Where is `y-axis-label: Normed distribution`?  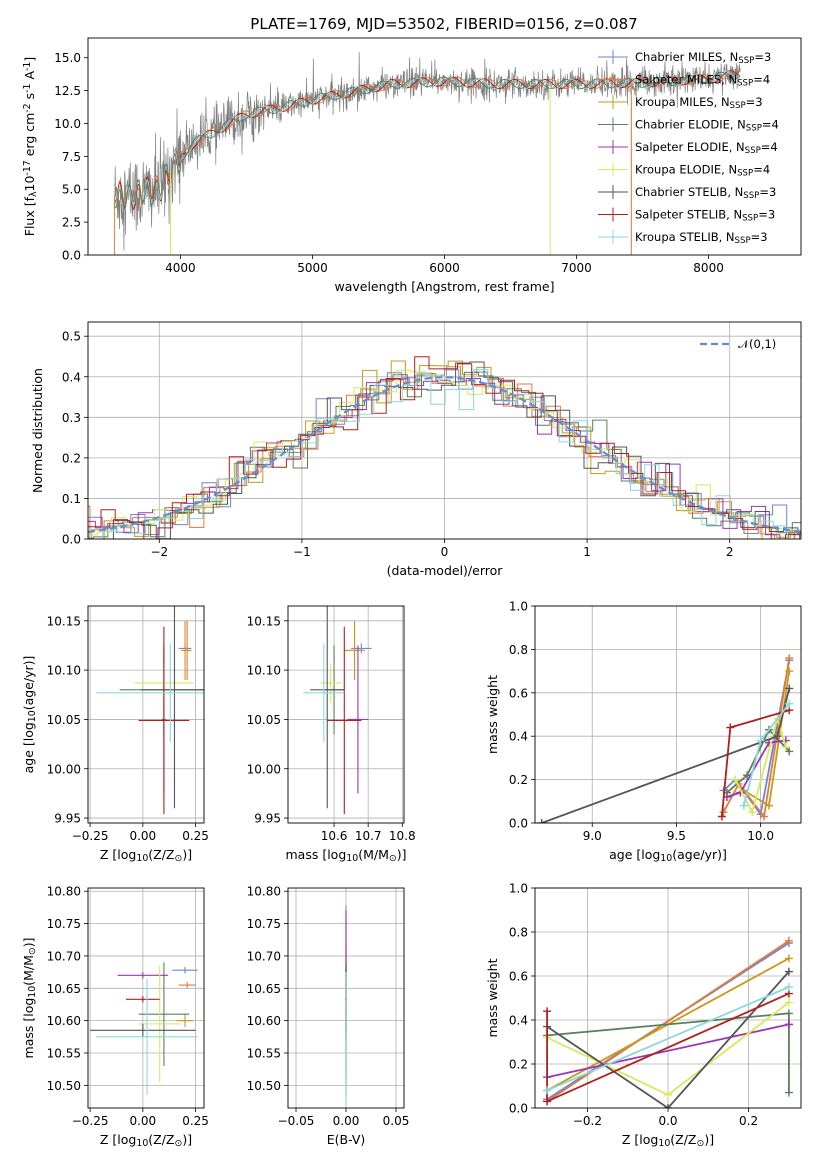
y-axis-label: Normed distribution is located at coordinates (37, 430).